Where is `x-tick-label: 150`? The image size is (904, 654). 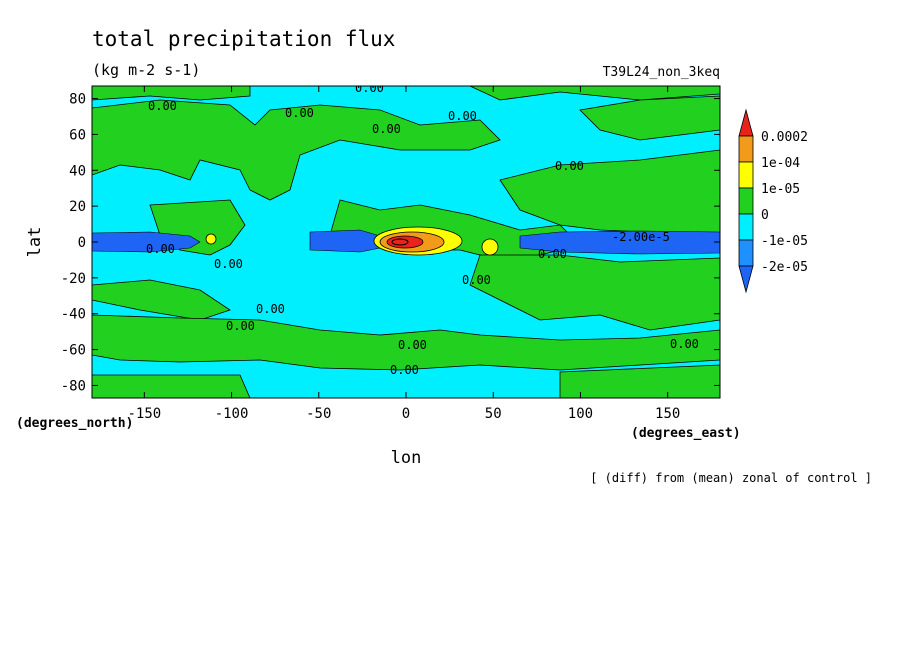
x-tick-label: 150 is located at coordinates (667, 414).